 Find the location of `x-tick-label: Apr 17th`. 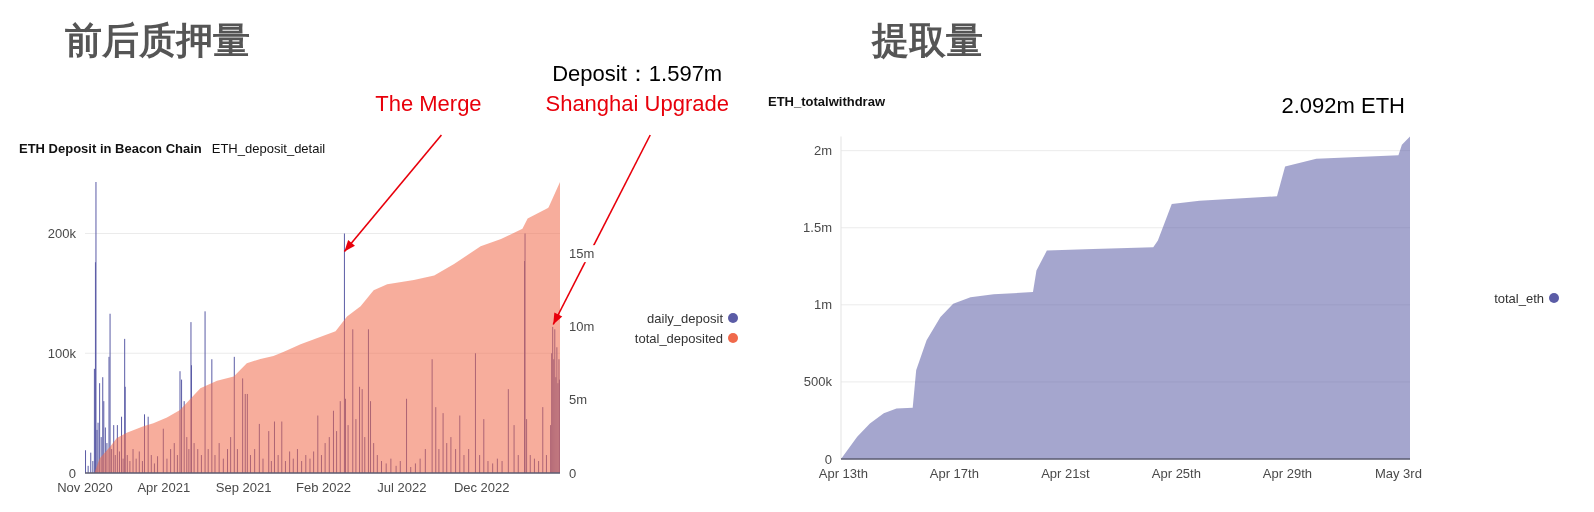

x-tick-label: Apr 17th is located at coordinates (954, 473).